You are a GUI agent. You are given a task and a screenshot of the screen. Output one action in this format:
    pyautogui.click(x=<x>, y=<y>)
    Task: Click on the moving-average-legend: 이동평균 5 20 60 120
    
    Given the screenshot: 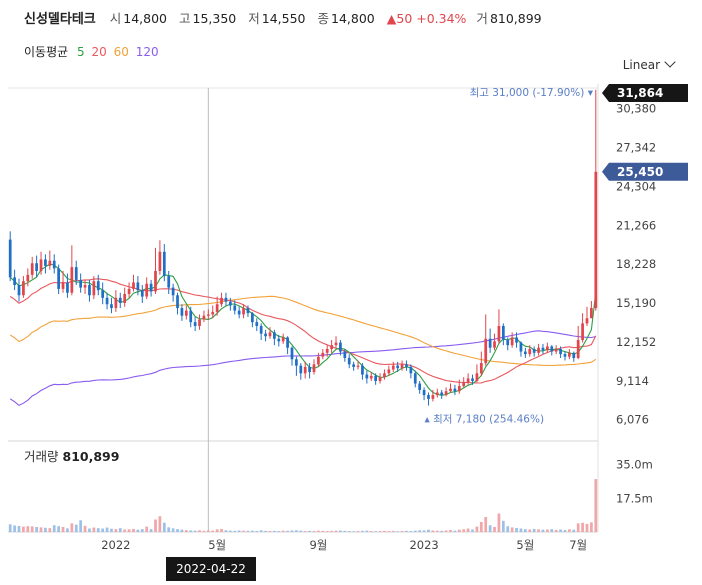 What is the action you would take?
    pyautogui.click(x=94, y=51)
    